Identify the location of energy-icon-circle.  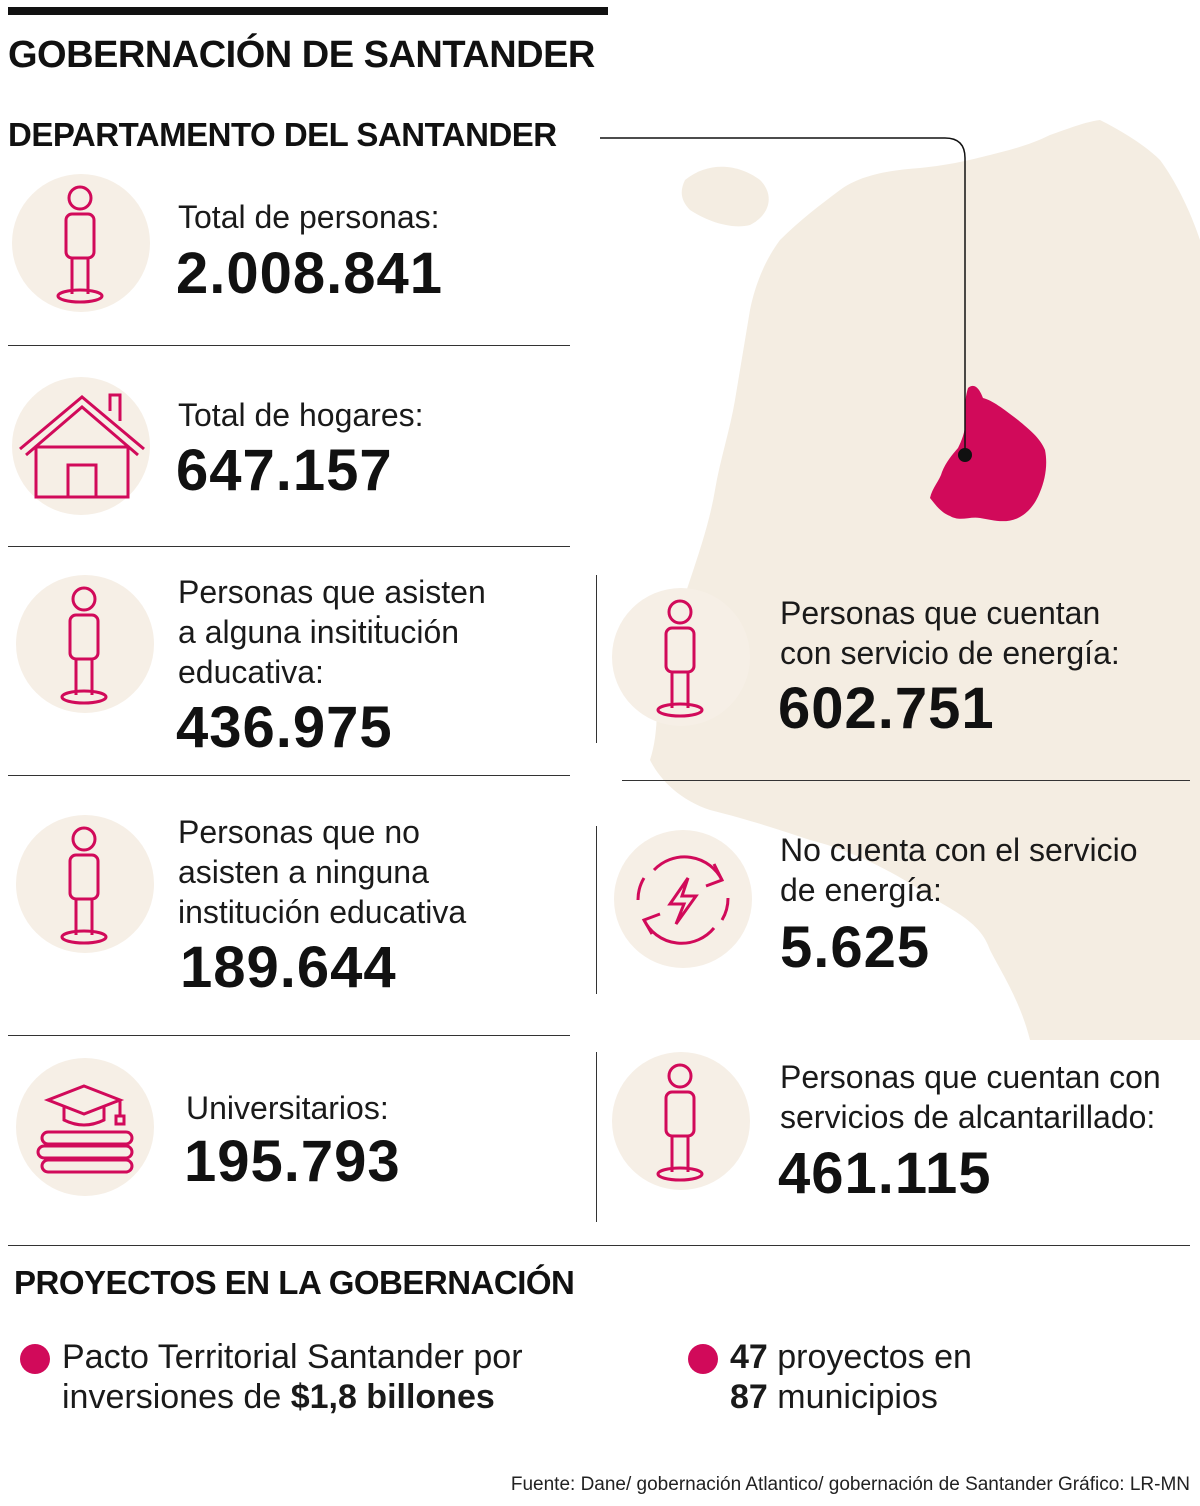
(683, 899).